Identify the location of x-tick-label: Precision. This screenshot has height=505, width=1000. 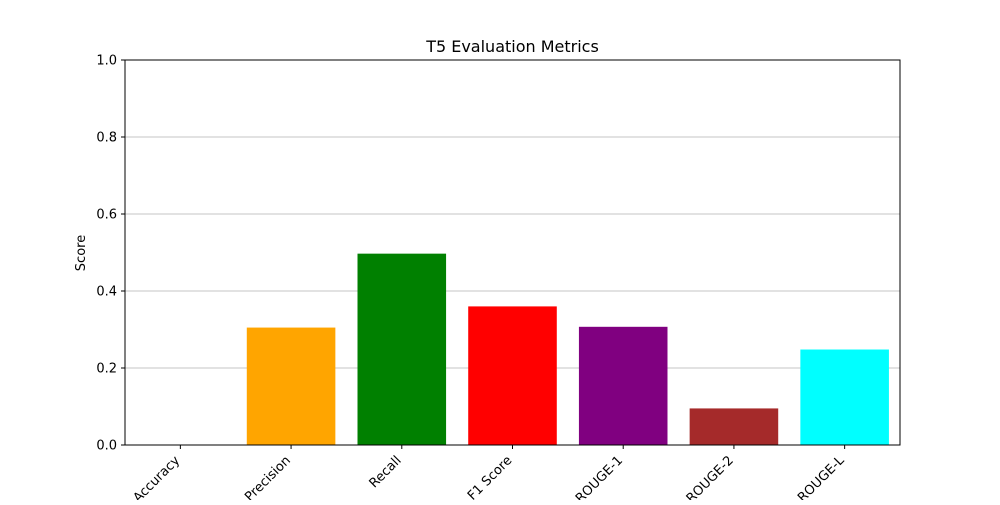
(268, 476).